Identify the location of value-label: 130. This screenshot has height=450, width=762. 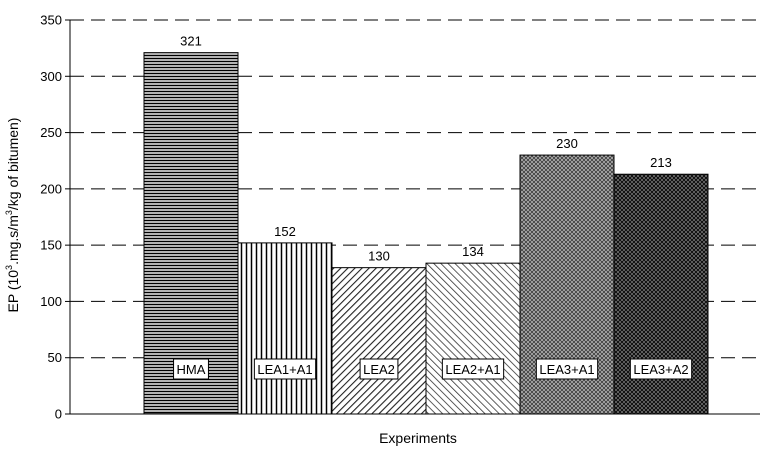
(379, 256).